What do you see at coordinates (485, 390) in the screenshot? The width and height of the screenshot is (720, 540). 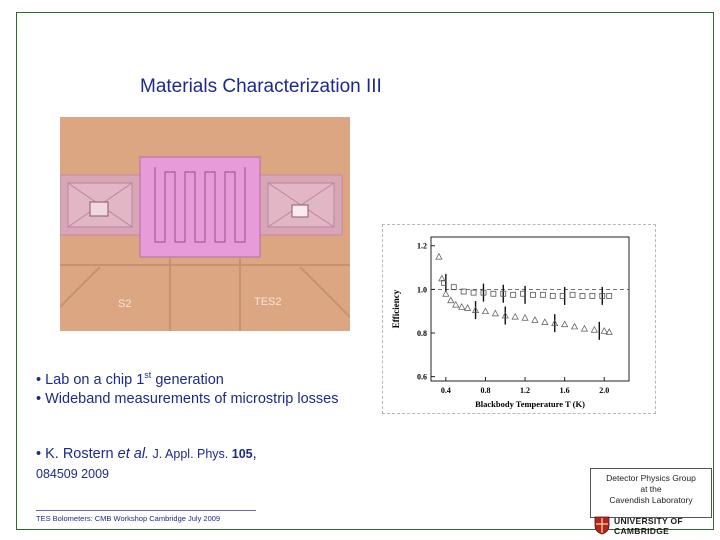 I see `x-tick-label: 0.8` at bounding box center [485, 390].